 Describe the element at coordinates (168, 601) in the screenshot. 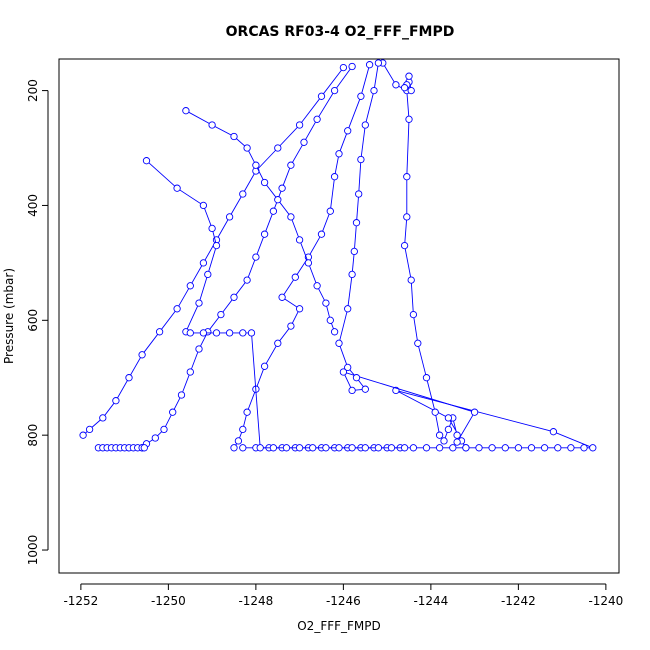

I see `x-tick-label: -1250` at that location.